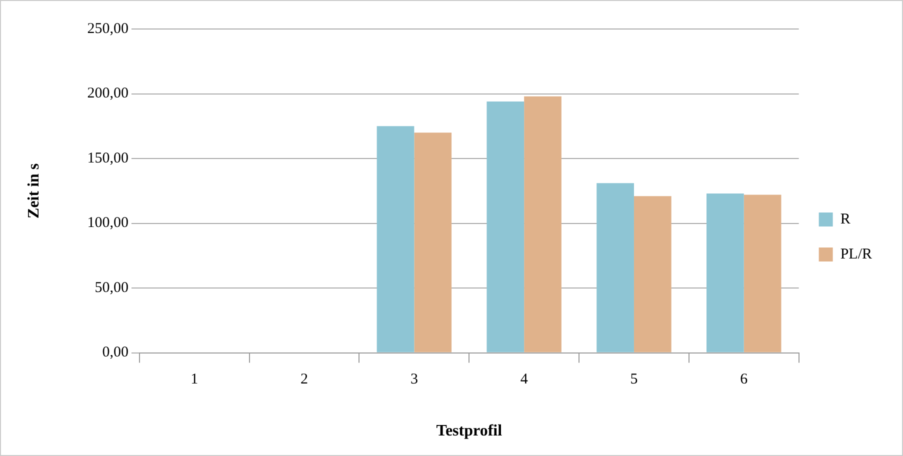  Describe the element at coordinates (194, 380) in the screenshot. I see `x-tick-label: 1` at that location.